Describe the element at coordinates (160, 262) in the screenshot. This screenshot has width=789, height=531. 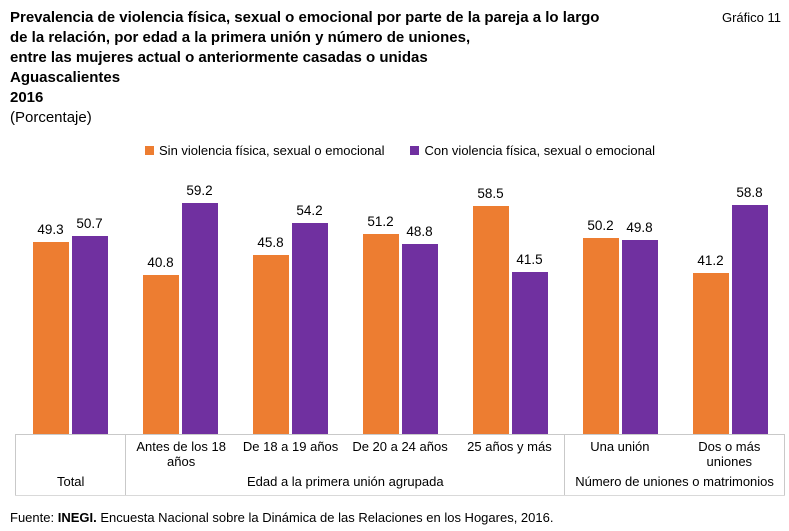
I see `bar-value-label: 40.8` at that location.